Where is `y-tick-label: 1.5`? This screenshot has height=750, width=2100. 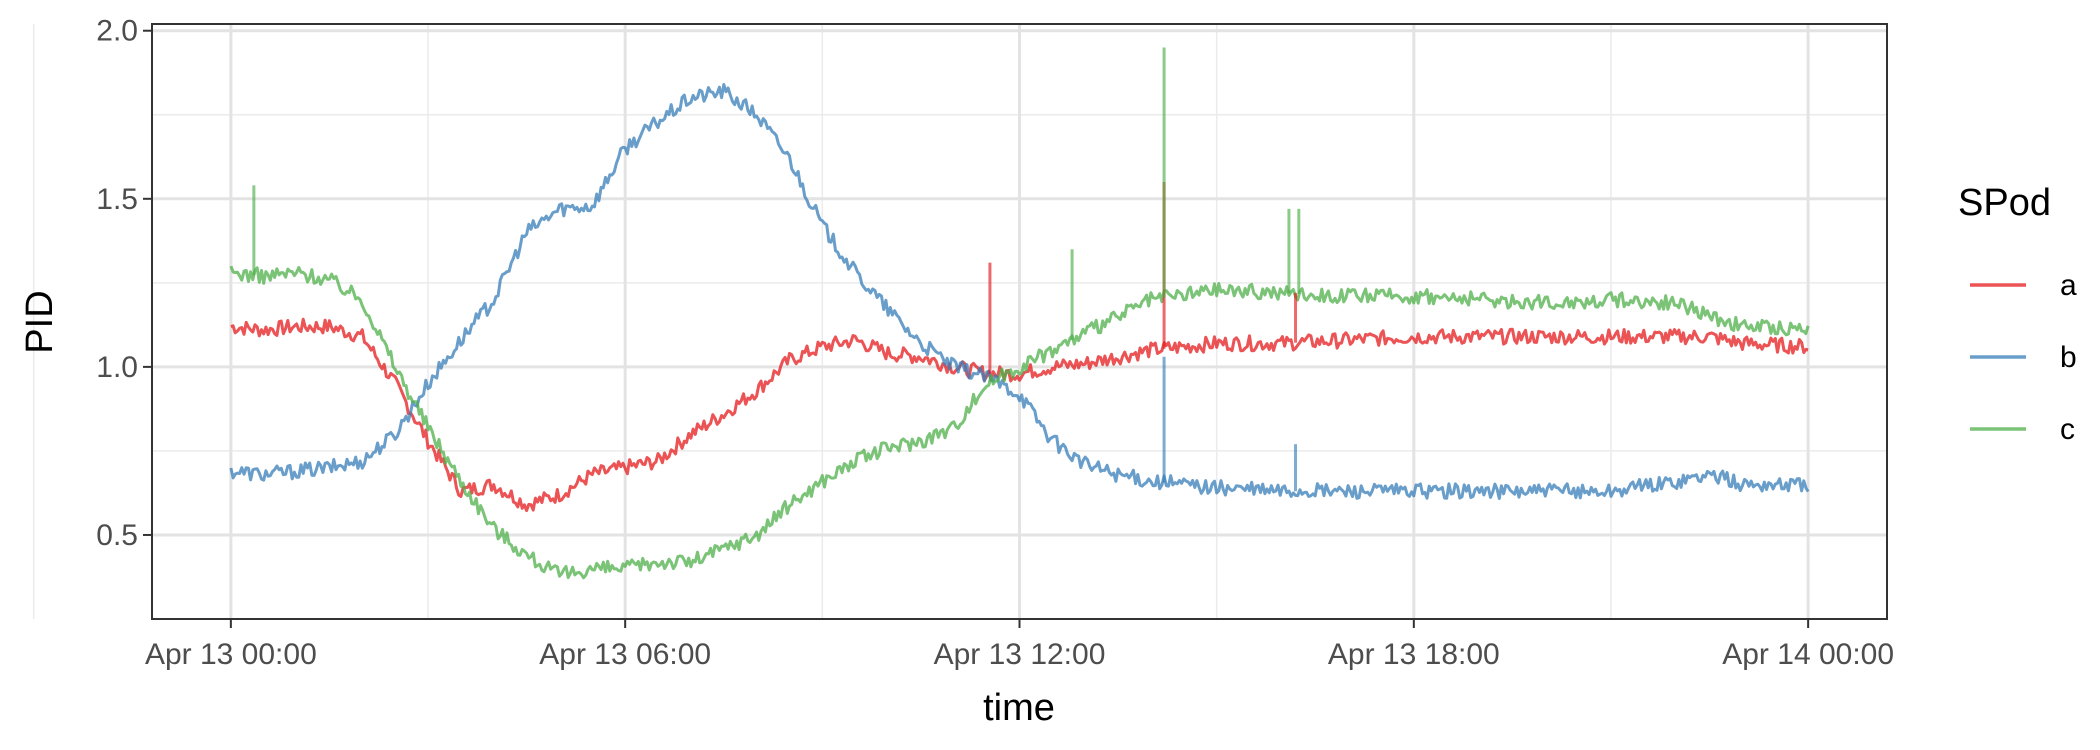
y-tick-label: 1.5 is located at coordinates (117, 199).